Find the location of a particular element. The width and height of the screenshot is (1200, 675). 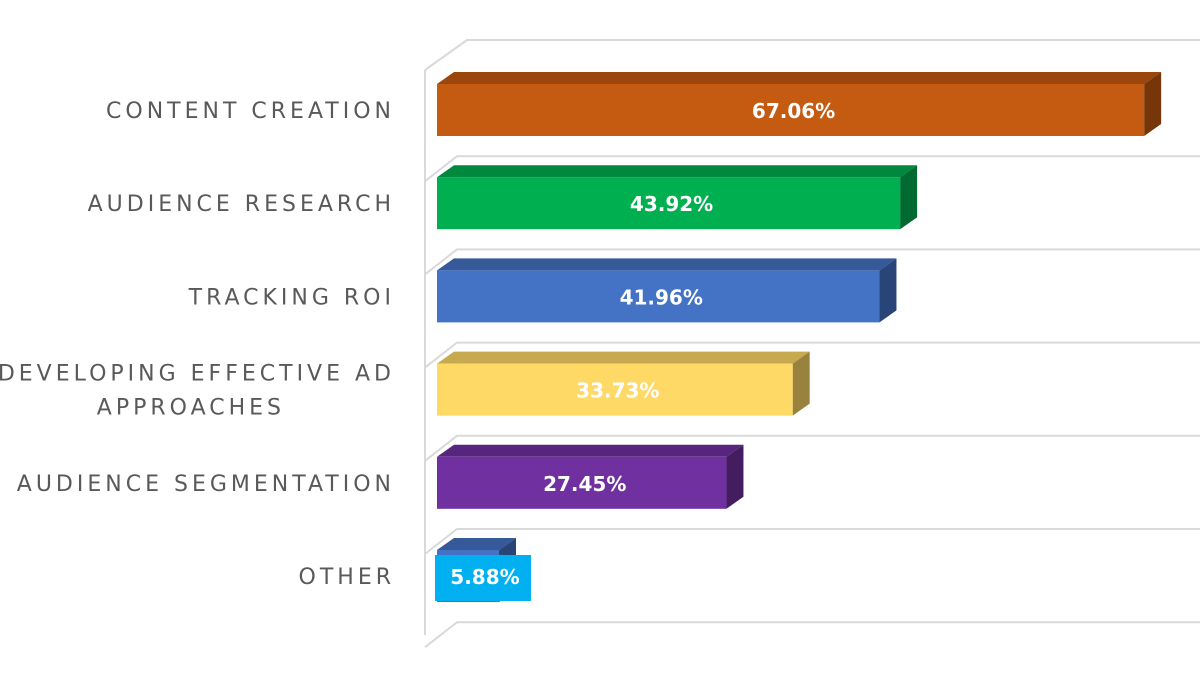

bar-2: 41.96% is located at coordinates (667, 290).